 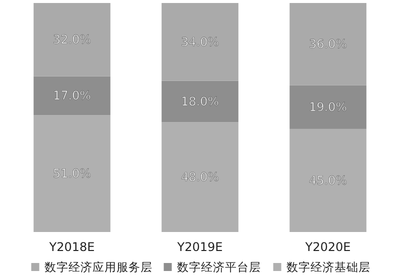 What do you see at coordinates (199, 247) in the screenshot?
I see `x-tick-label: Y2019E` at bounding box center [199, 247].